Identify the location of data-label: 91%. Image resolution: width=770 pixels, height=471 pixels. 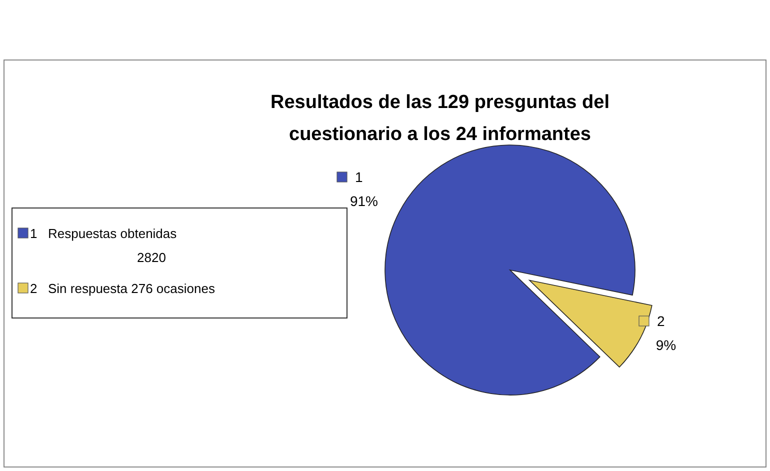
(364, 201).